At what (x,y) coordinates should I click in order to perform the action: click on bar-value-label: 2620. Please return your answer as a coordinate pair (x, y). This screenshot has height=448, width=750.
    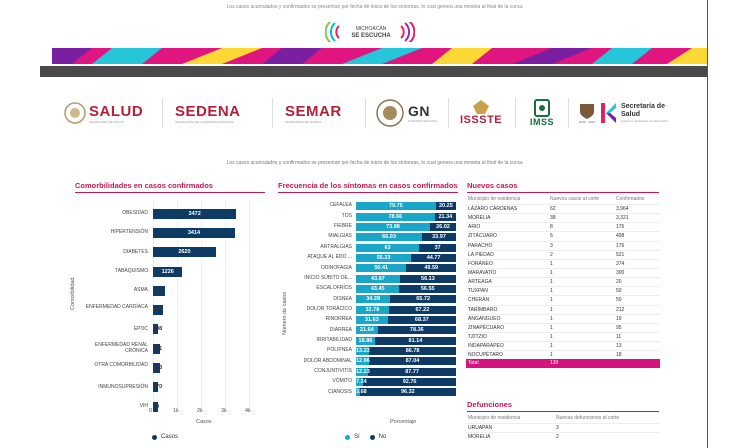
    Looking at the image, I should click on (184, 252).